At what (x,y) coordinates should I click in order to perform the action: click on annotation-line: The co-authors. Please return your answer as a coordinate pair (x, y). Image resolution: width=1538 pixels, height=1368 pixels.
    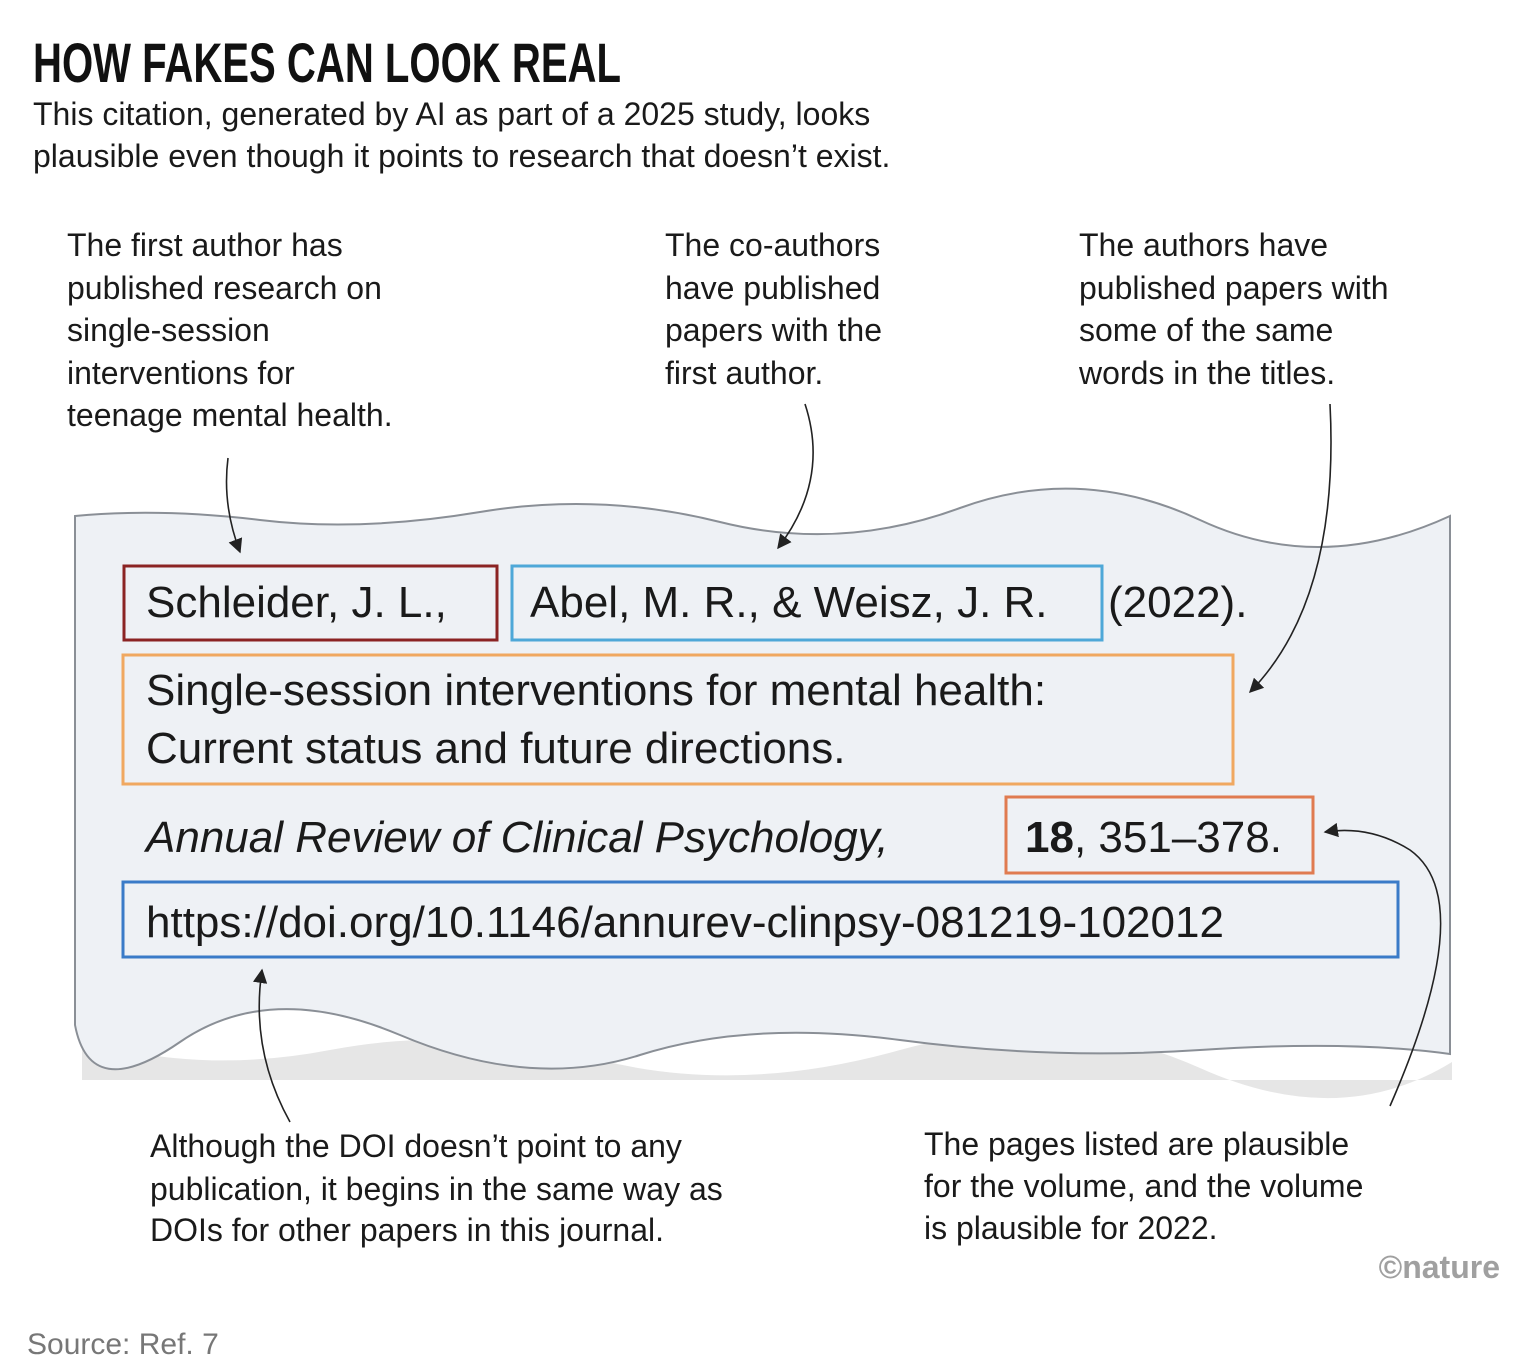
    Looking at the image, I should click on (772, 245).